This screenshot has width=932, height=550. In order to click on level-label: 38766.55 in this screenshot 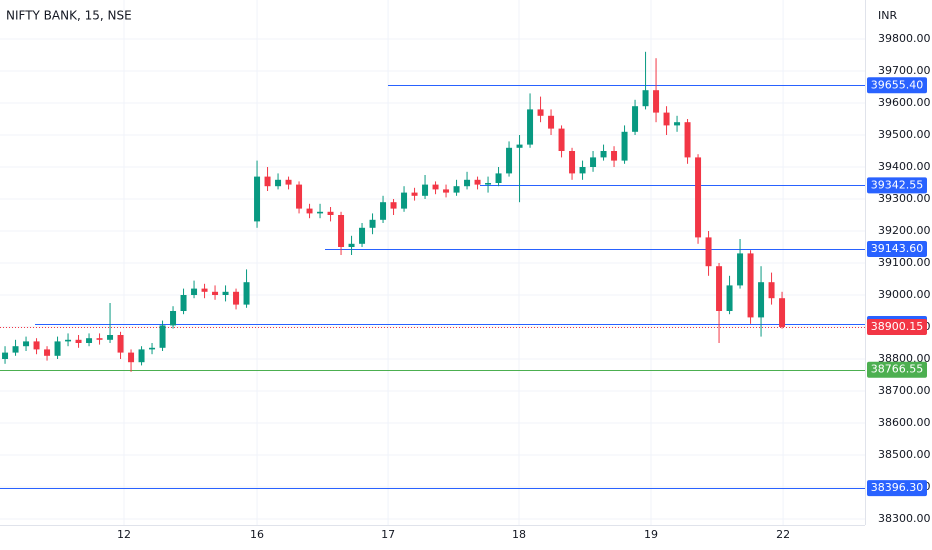, I will do `click(897, 369)`.